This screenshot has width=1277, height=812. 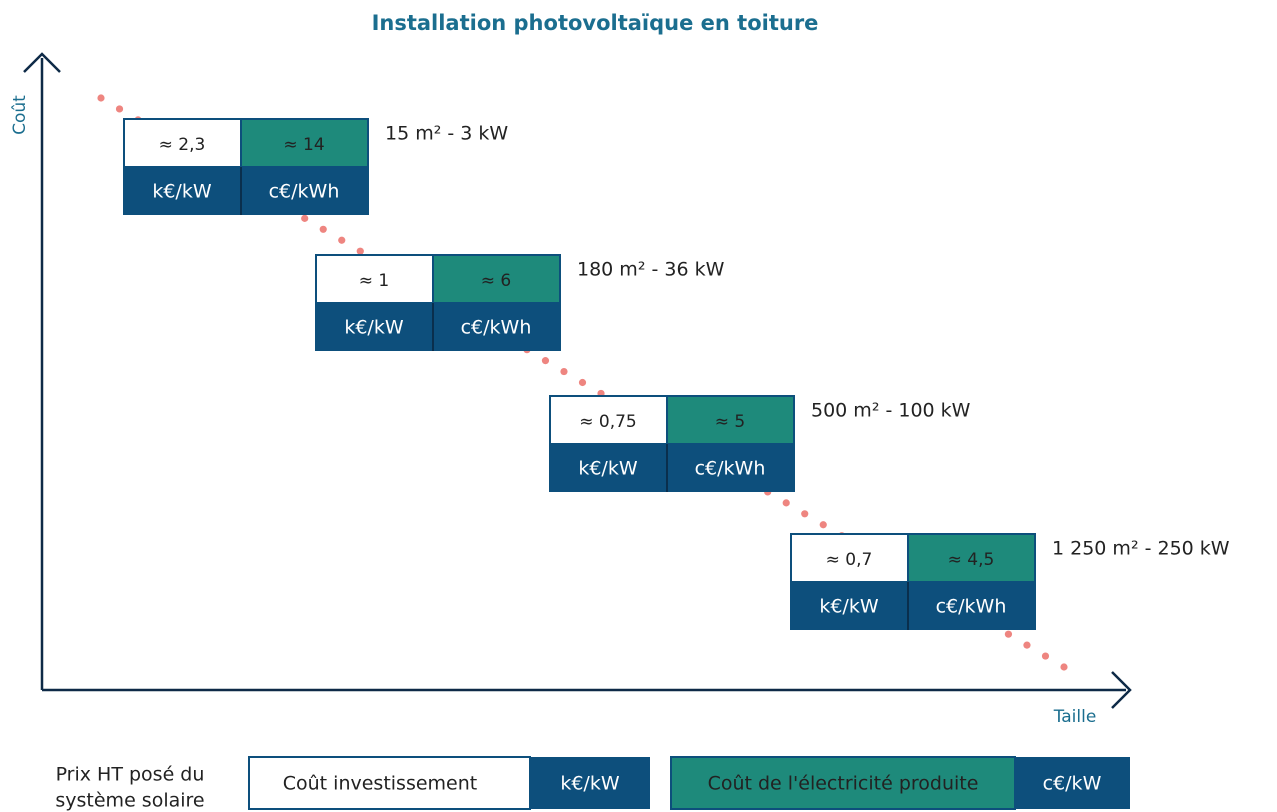 What do you see at coordinates (849, 560) in the screenshot?
I see `investment-value: ≈ 0,7` at bounding box center [849, 560].